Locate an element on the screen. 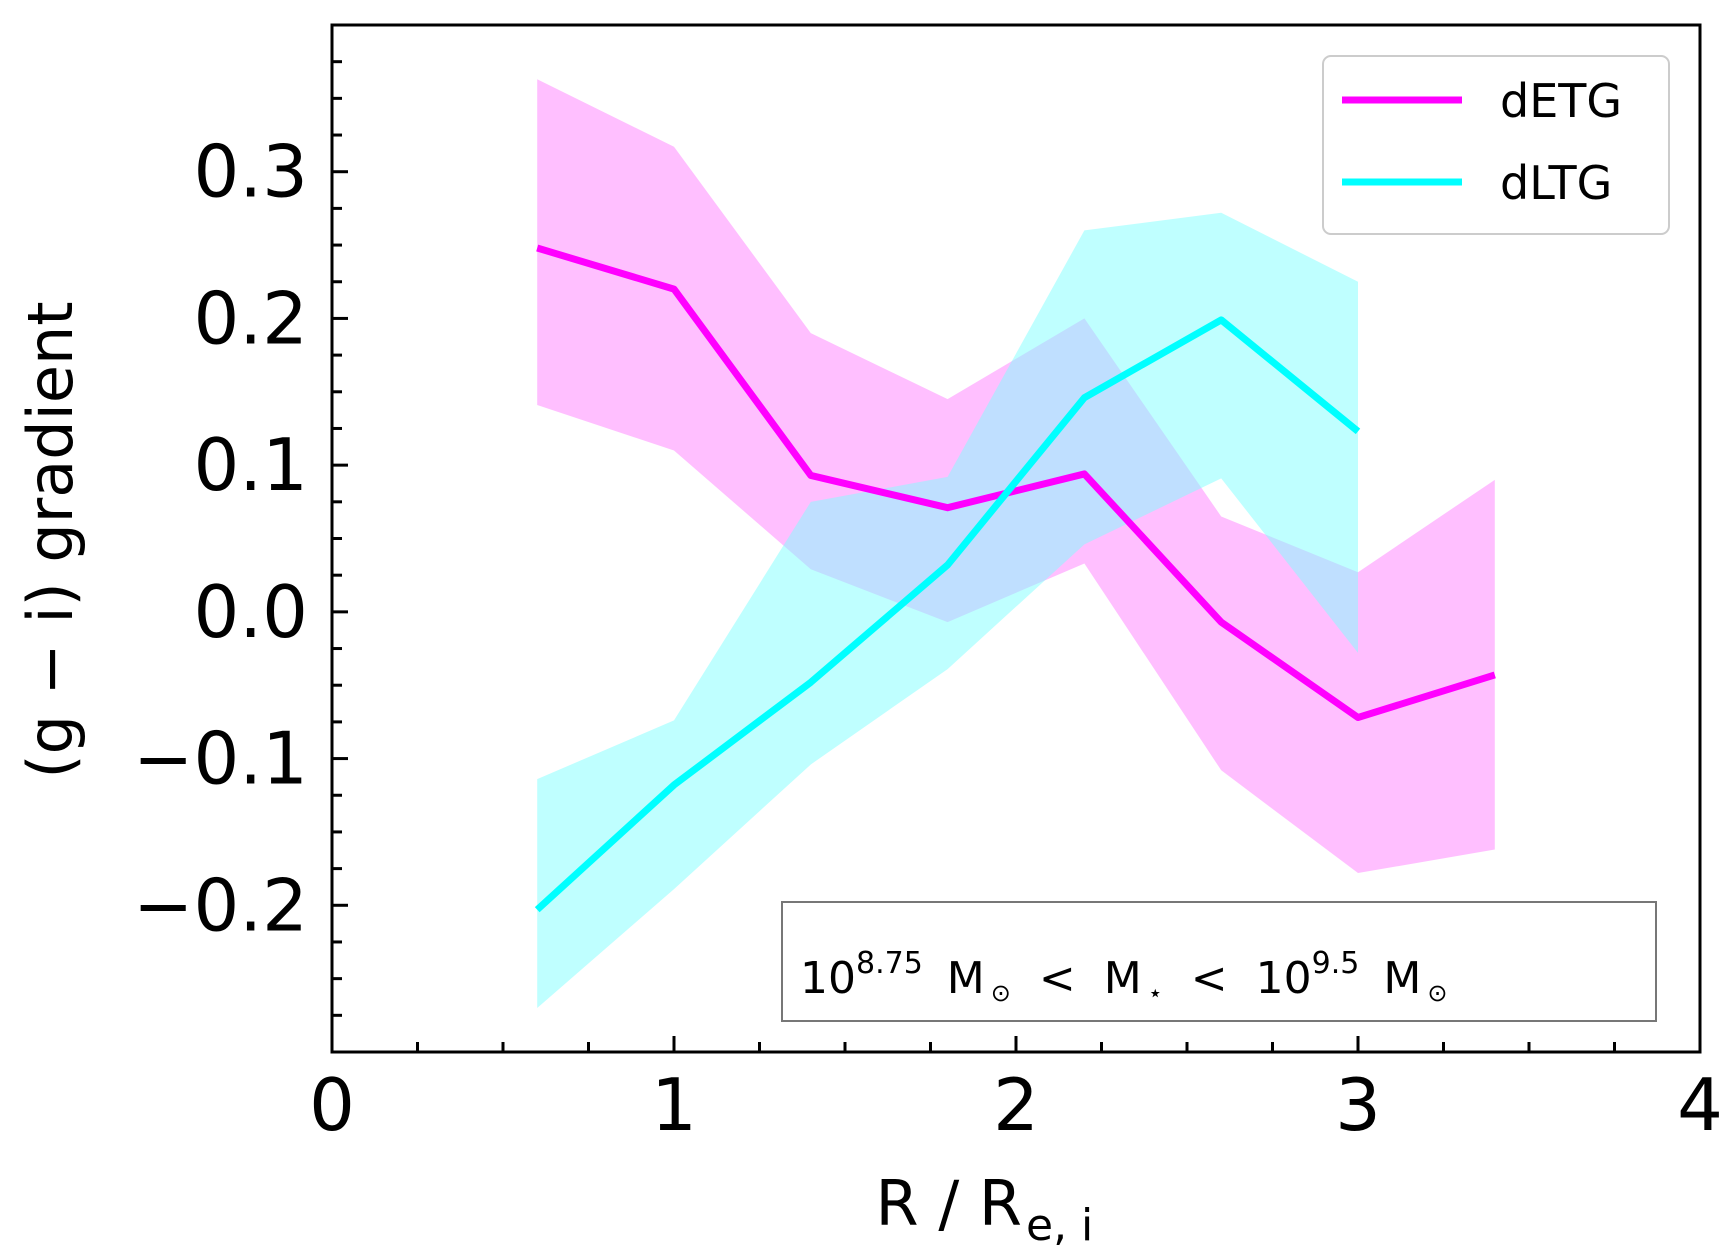 Image resolution: width=1722 pixels, height=1249 pixels. annotation-exp1: 8.75 is located at coordinates (889, 963).